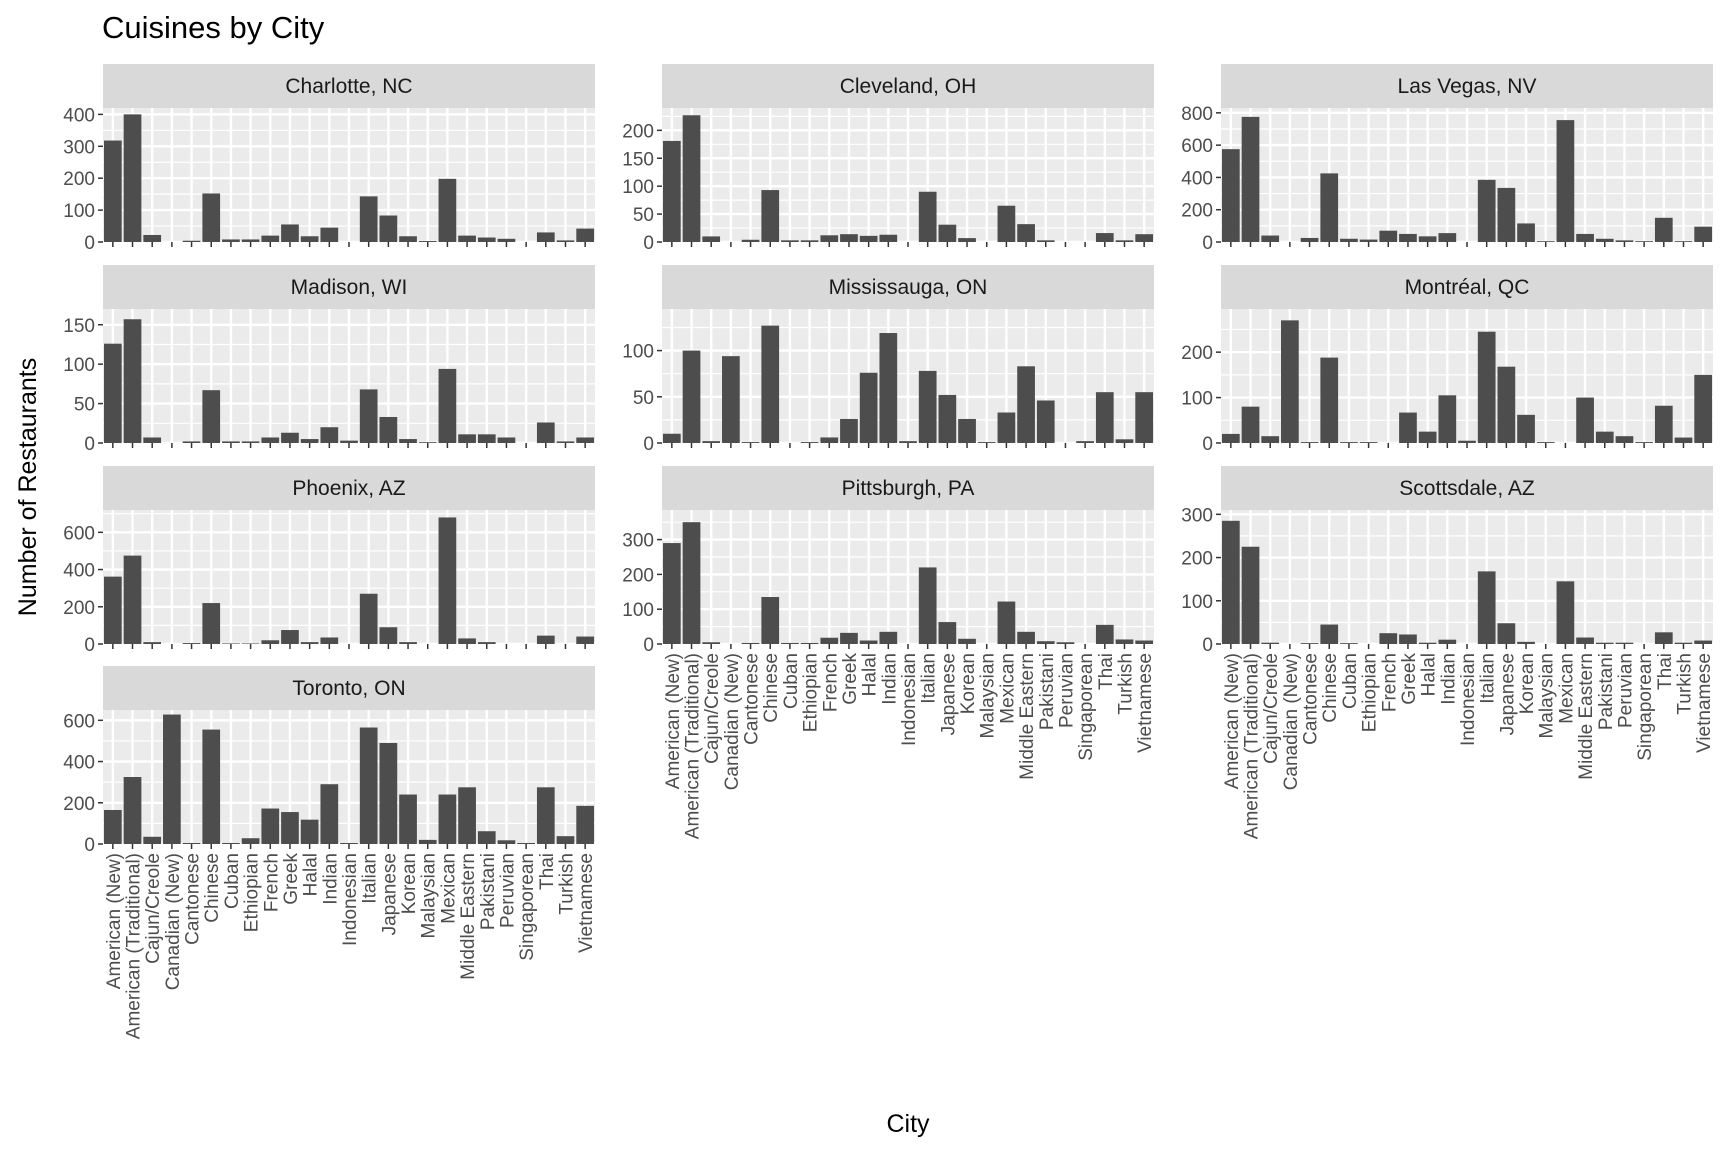 This screenshot has height=1152, width=1728. I want to click on bar-cajun-creole, so click(1270, 439).